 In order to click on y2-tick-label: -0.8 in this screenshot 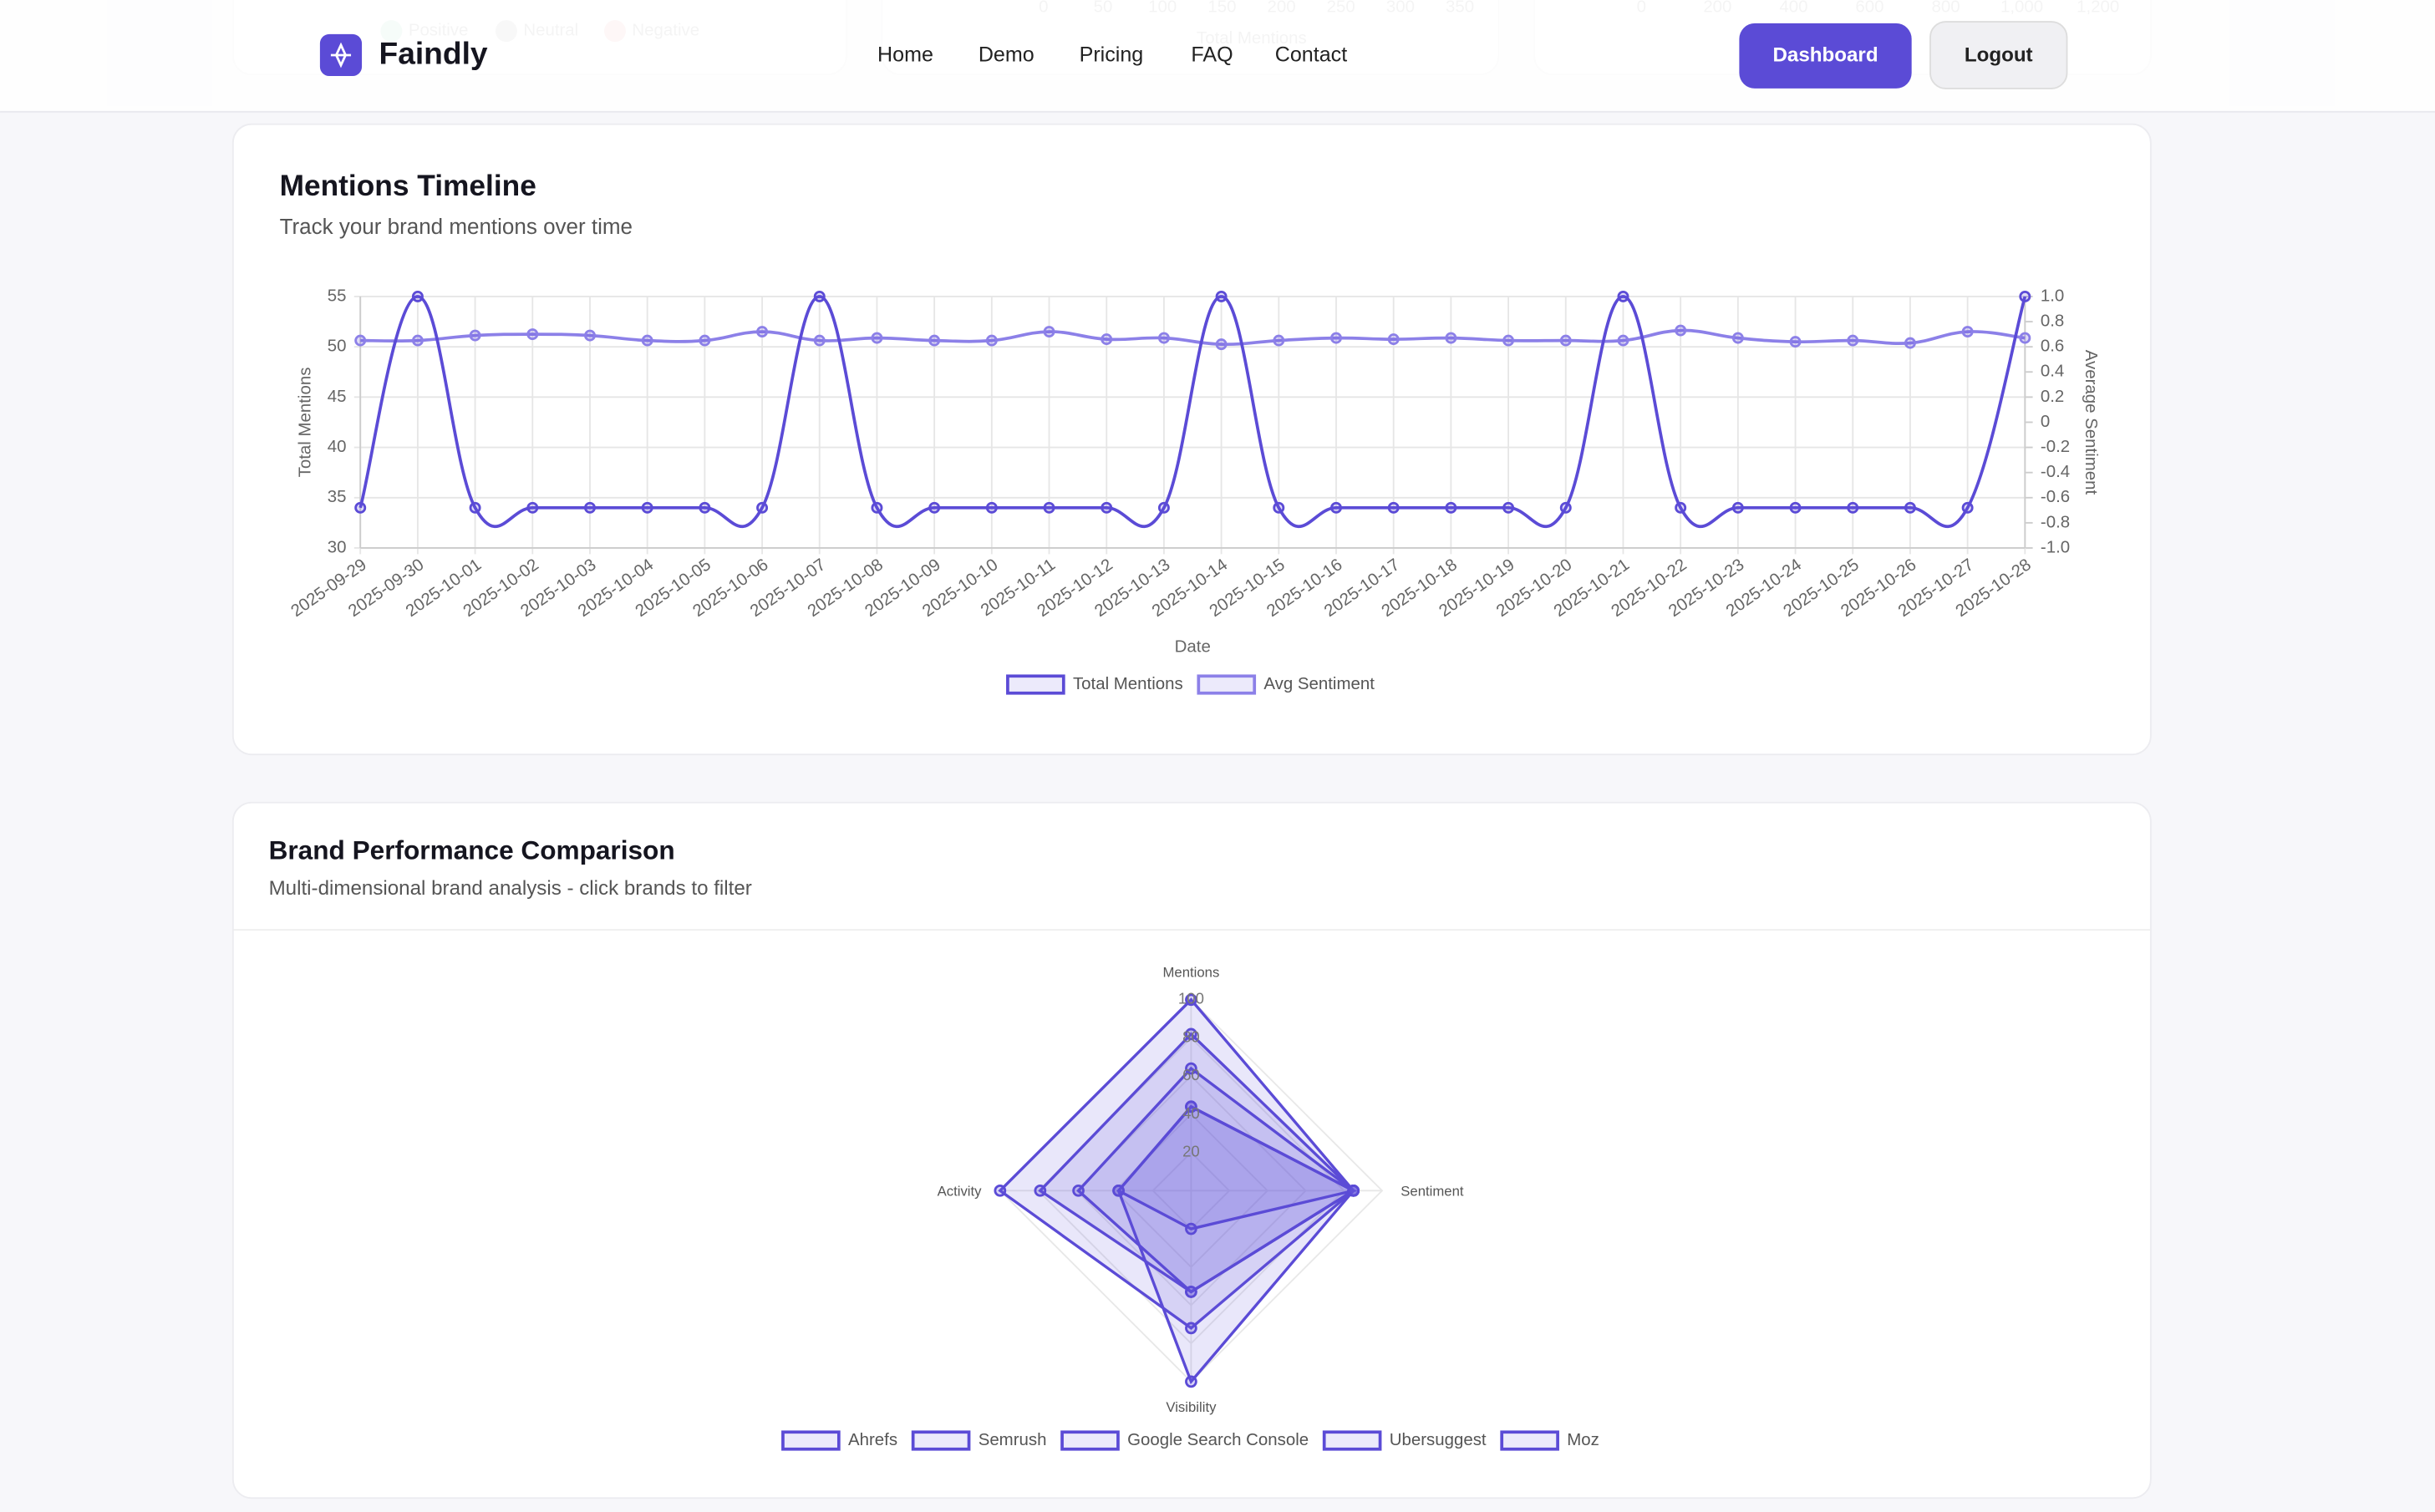, I will do `click(2055, 521)`.